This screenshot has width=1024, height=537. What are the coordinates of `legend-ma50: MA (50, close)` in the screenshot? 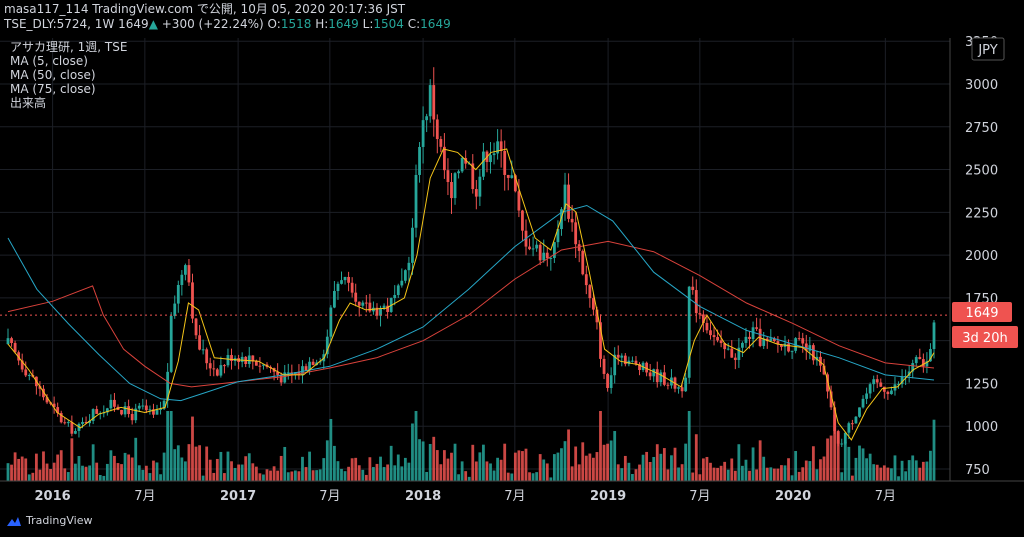 It's located at (53, 75).